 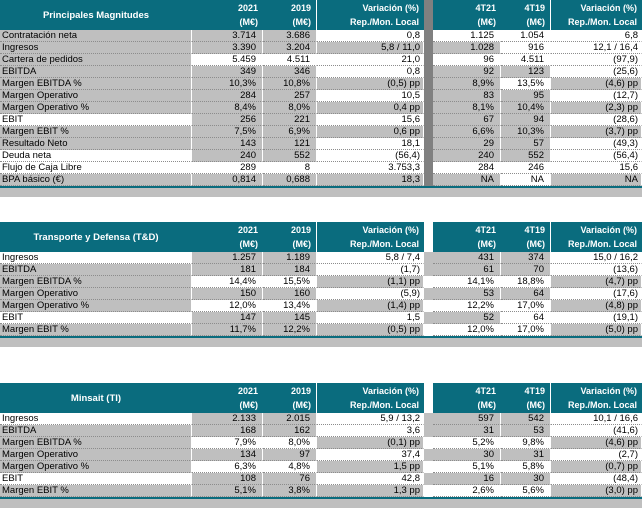 I want to click on value-cell: 97, so click(x=290, y=455).